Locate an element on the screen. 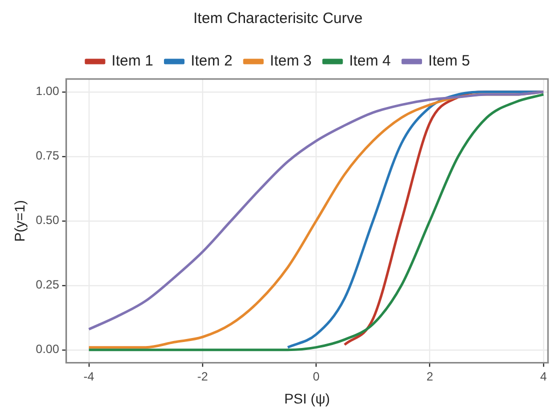  y-tick-label: 0.50 is located at coordinates (48, 220).